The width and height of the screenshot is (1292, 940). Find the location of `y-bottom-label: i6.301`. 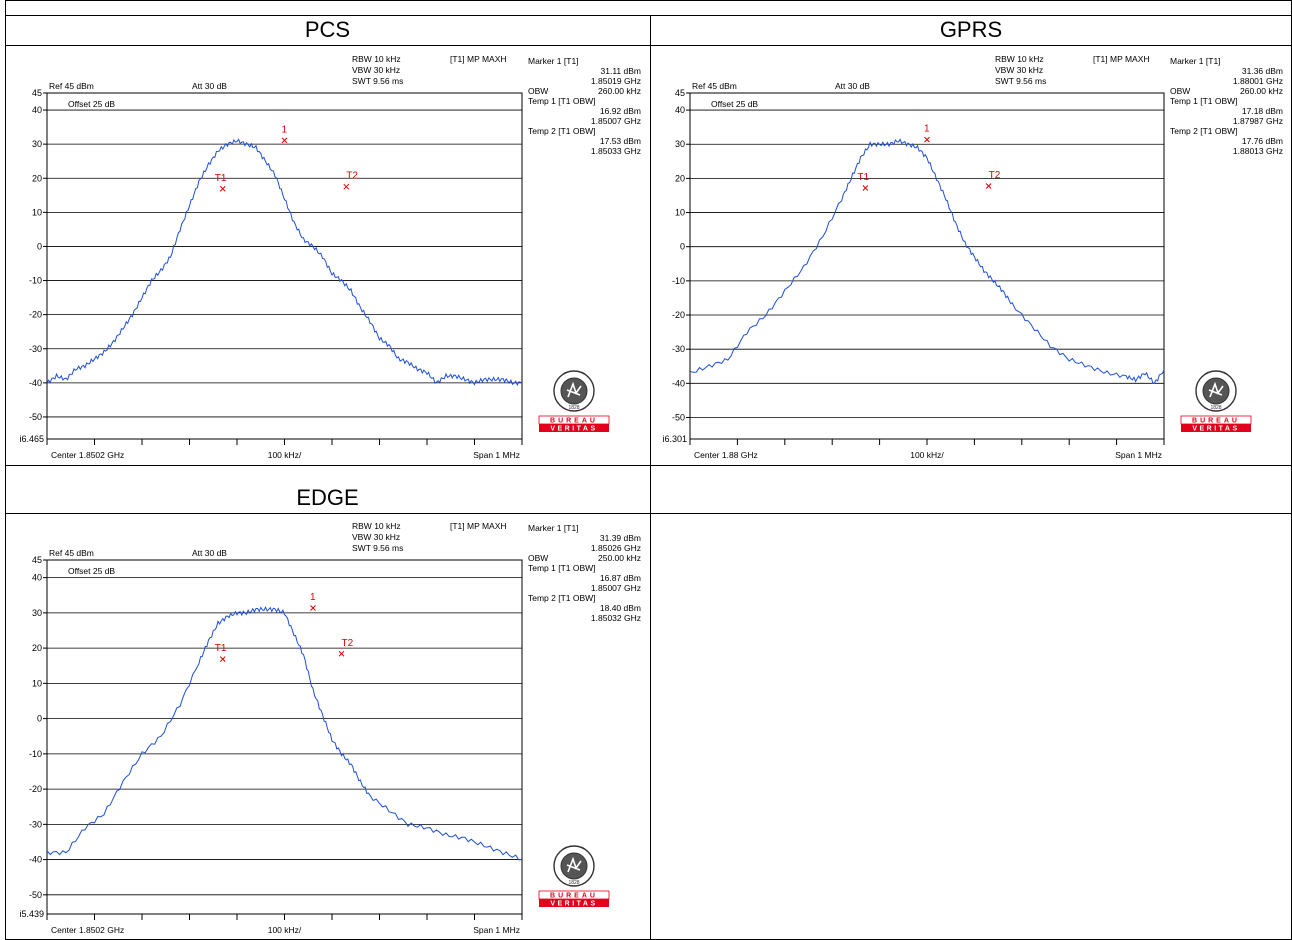

y-bottom-label: i6.301 is located at coordinates (674, 439).